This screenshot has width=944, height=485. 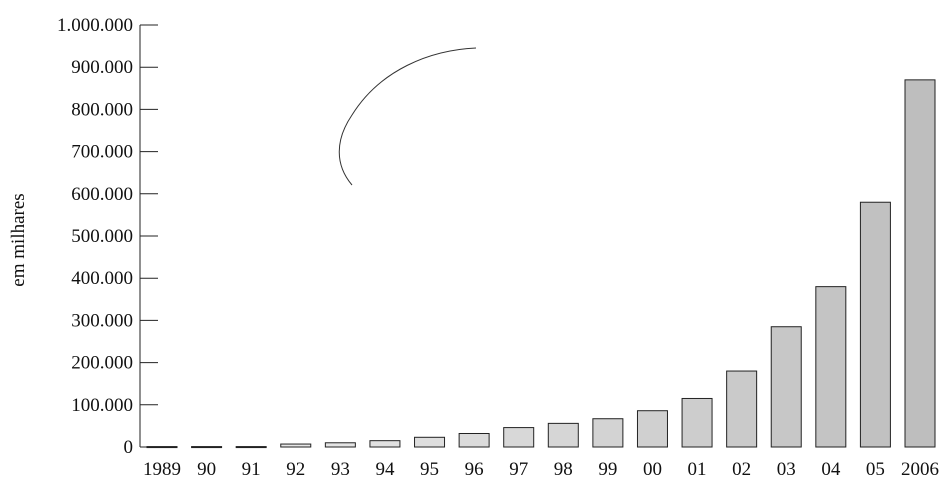 I want to click on x-tick-label: 05, so click(x=875, y=469).